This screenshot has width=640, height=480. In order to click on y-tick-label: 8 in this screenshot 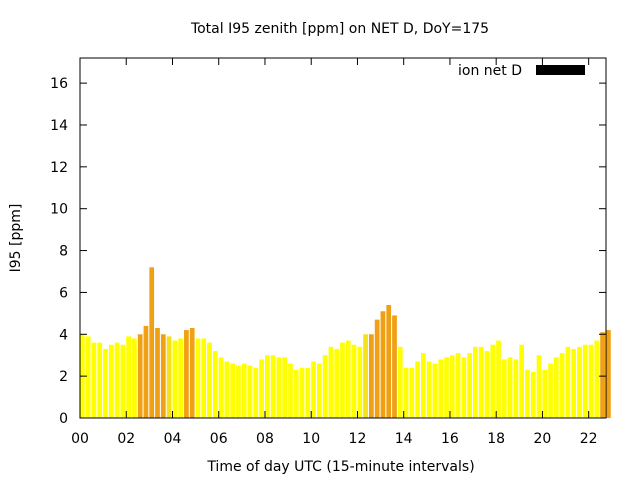, I will do `click(63, 252)`.